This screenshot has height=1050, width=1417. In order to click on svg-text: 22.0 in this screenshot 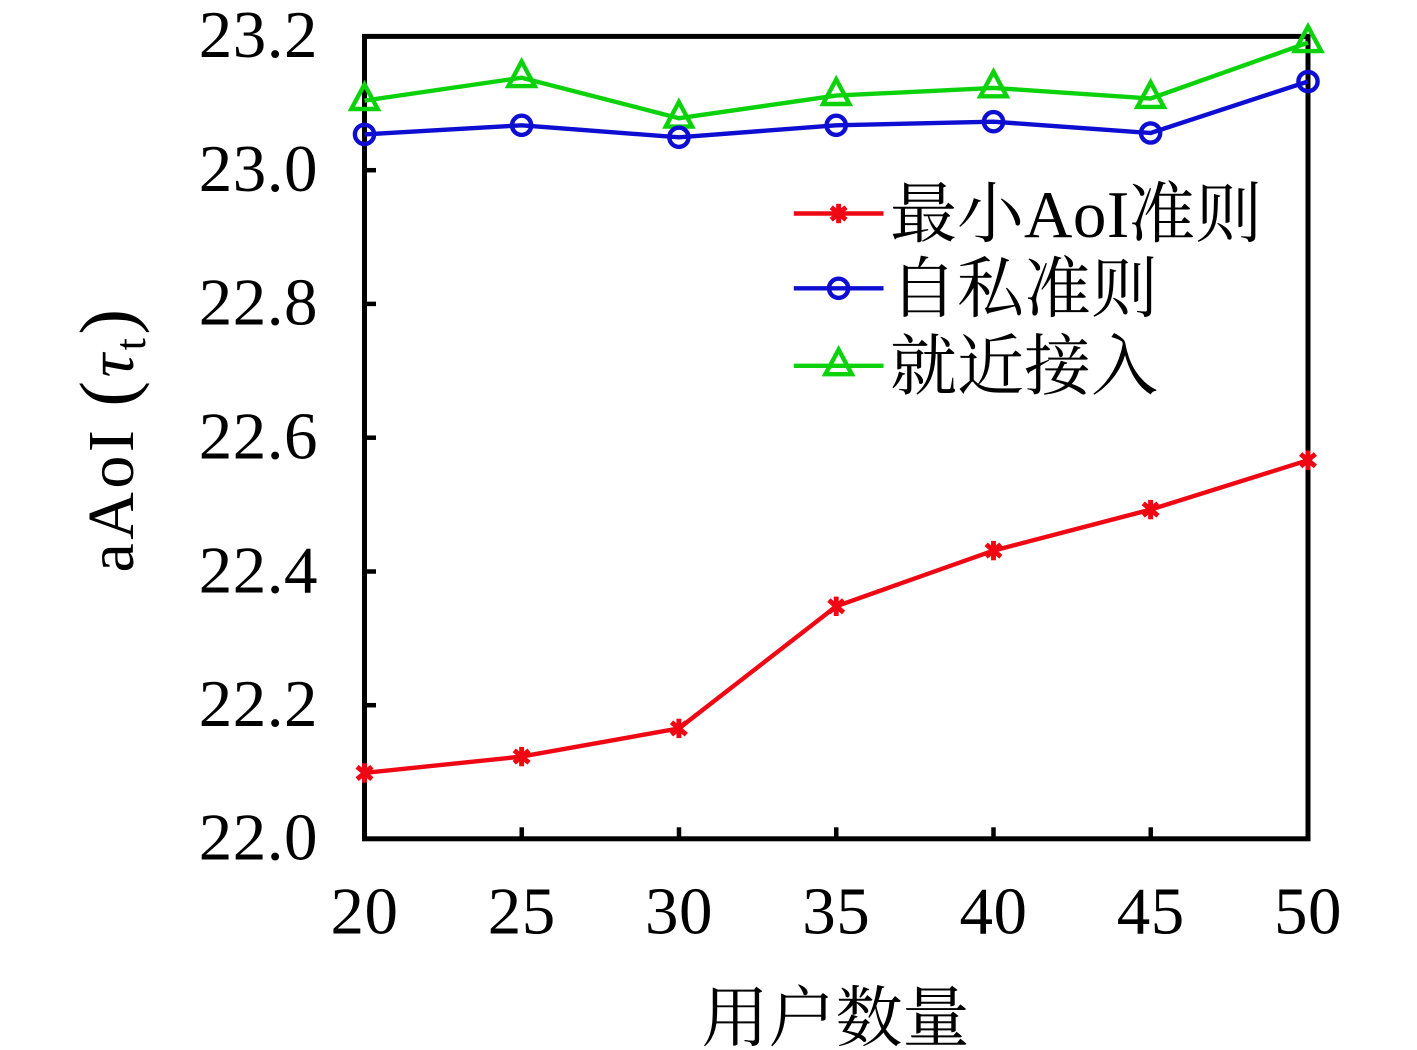, I will do `click(258, 838)`.